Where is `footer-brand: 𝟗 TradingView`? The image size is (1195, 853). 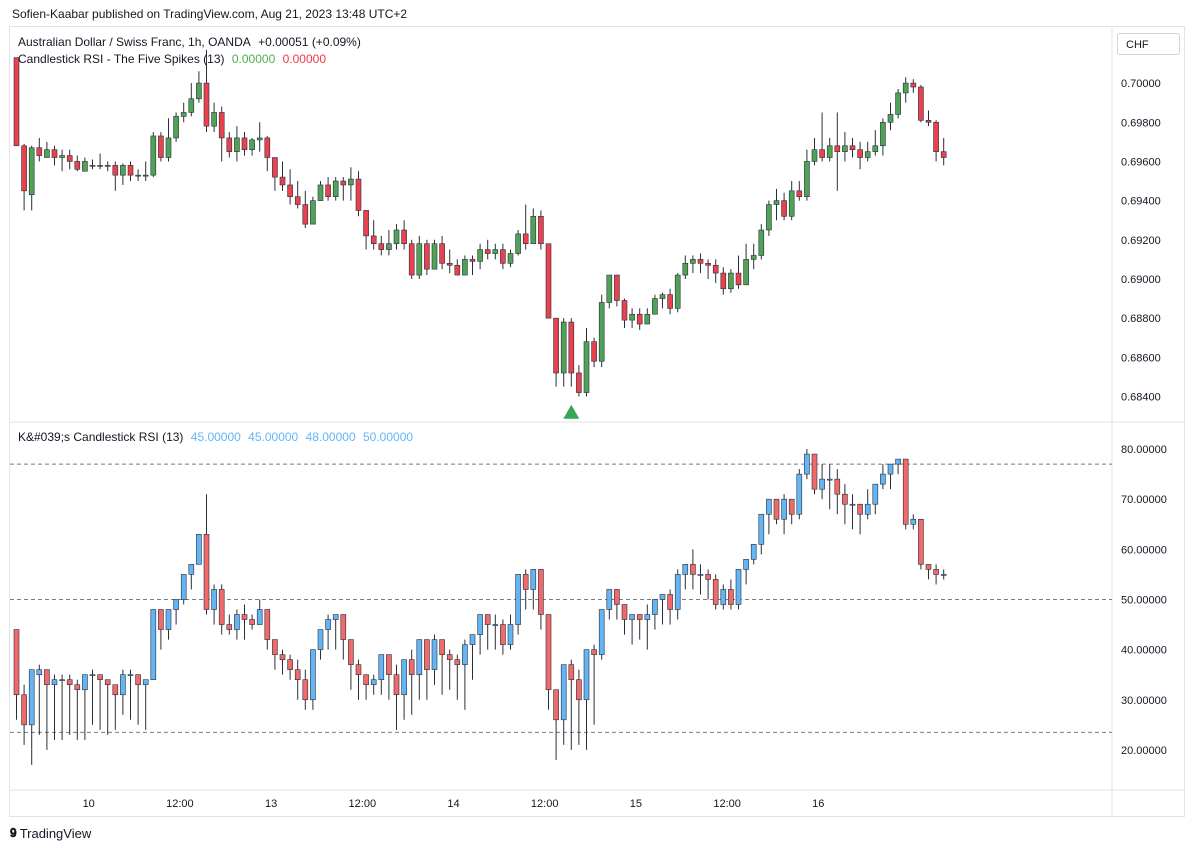
footer-brand: 𝟗 TradingView is located at coordinates (50, 833).